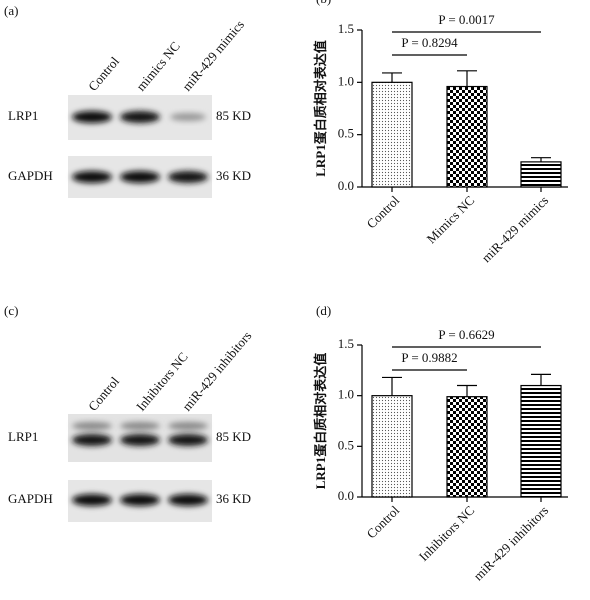 The width and height of the screenshot is (590, 600). Describe the element at coordinates (450, 220) in the screenshot. I see `x-tick-label: Mimics NC` at that location.